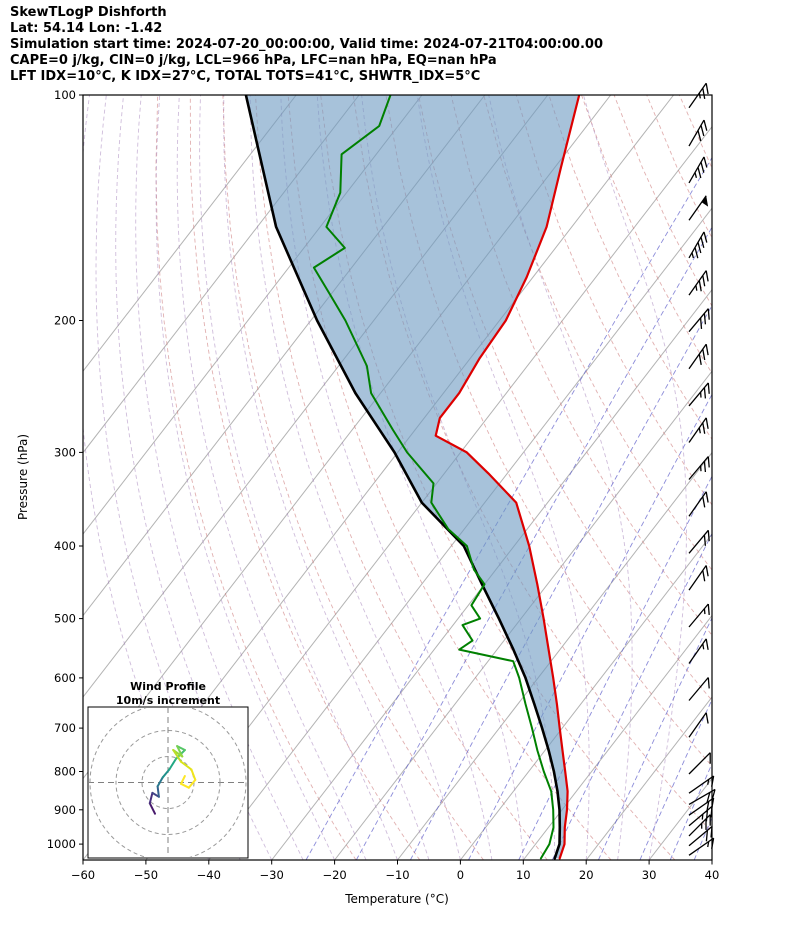 Image resolution: width=794 pixels, height=942 pixels. Describe the element at coordinates (65, 452) in the screenshot. I see `y-tick-label: 300` at that location.